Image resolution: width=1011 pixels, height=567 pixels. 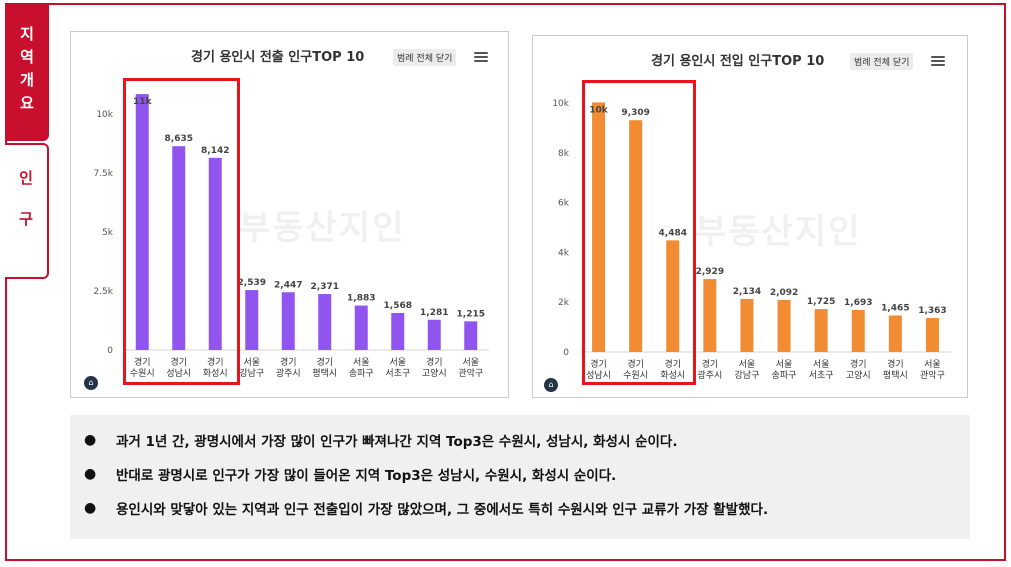 What do you see at coordinates (361, 299) in the screenshot?
I see `data-label: 1,883` at bounding box center [361, 299].